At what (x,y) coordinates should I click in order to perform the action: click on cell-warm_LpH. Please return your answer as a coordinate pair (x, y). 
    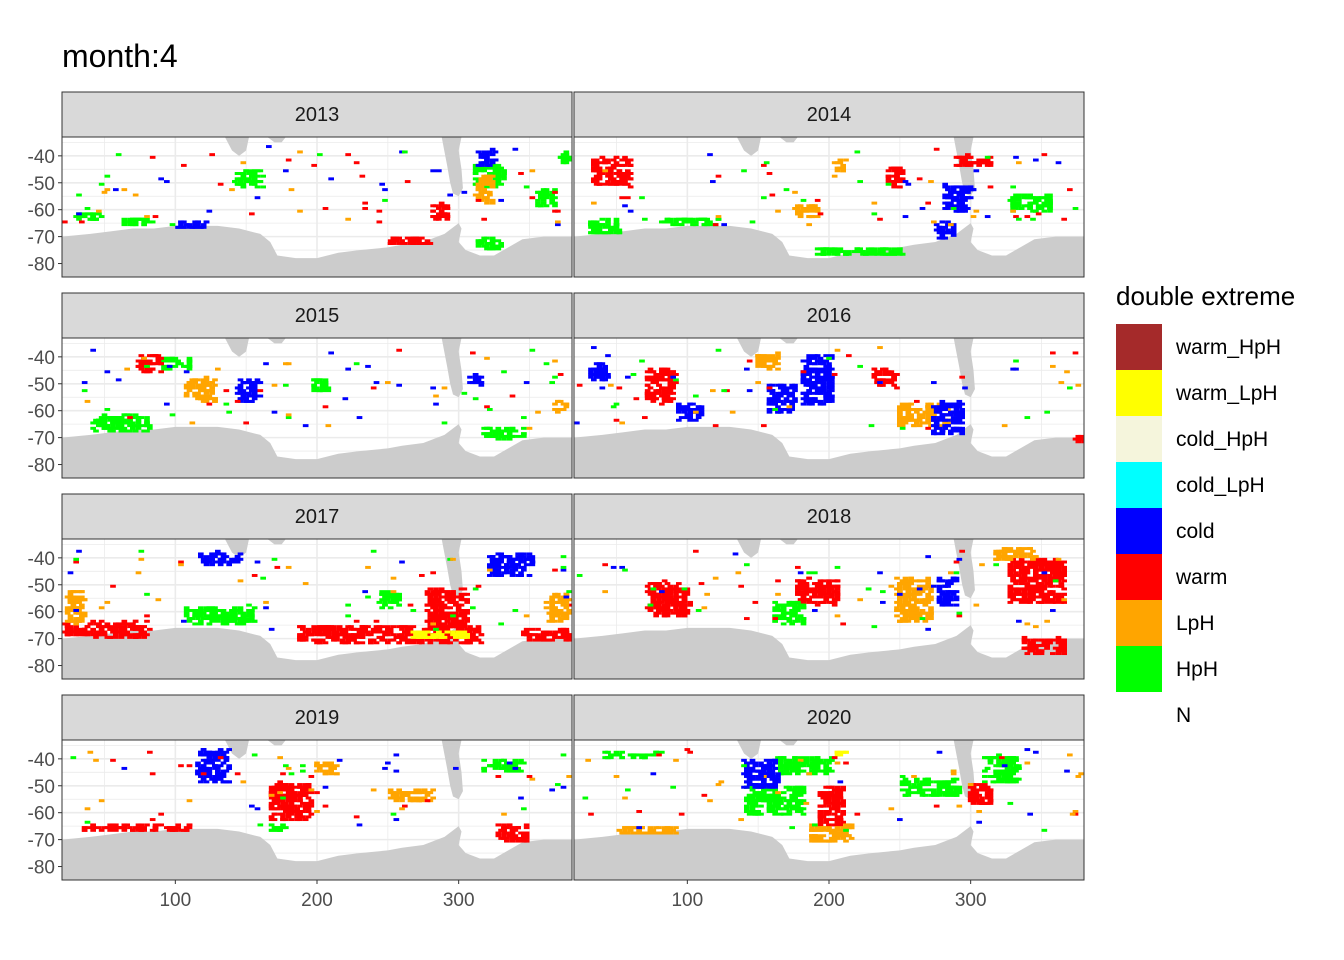
    Looking at the image, I should click on (422, 635).